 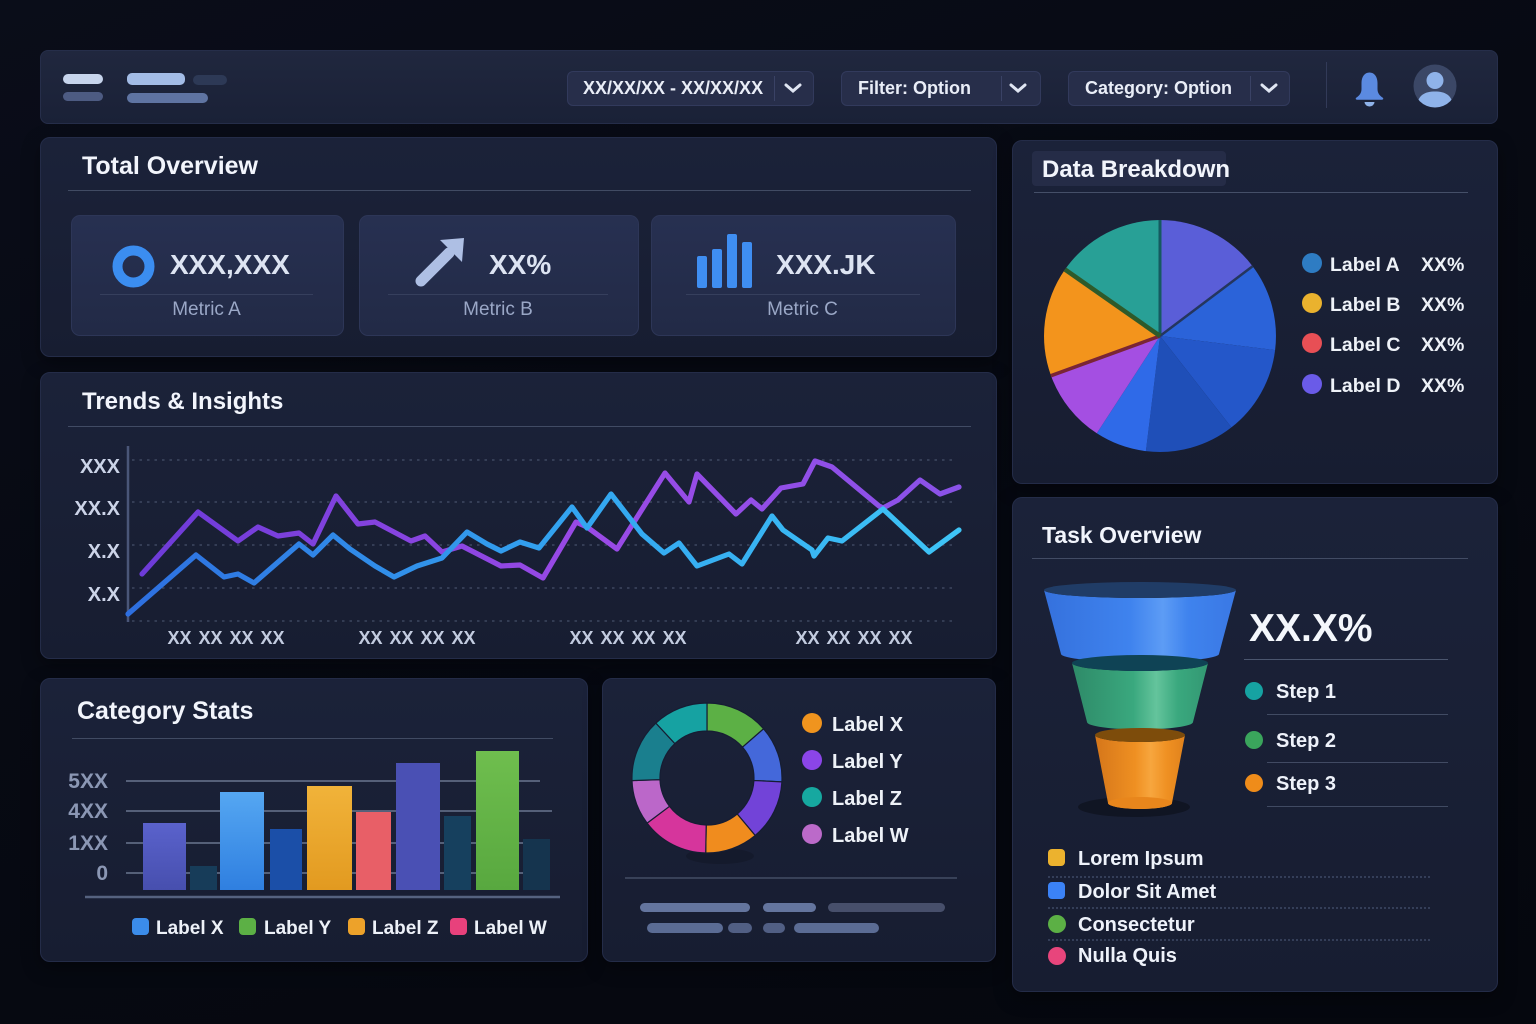 What do you see at coordinates (97, 509) in the screenshot?
I see `svg-text: XX.X` at bounding box center [97, 509].